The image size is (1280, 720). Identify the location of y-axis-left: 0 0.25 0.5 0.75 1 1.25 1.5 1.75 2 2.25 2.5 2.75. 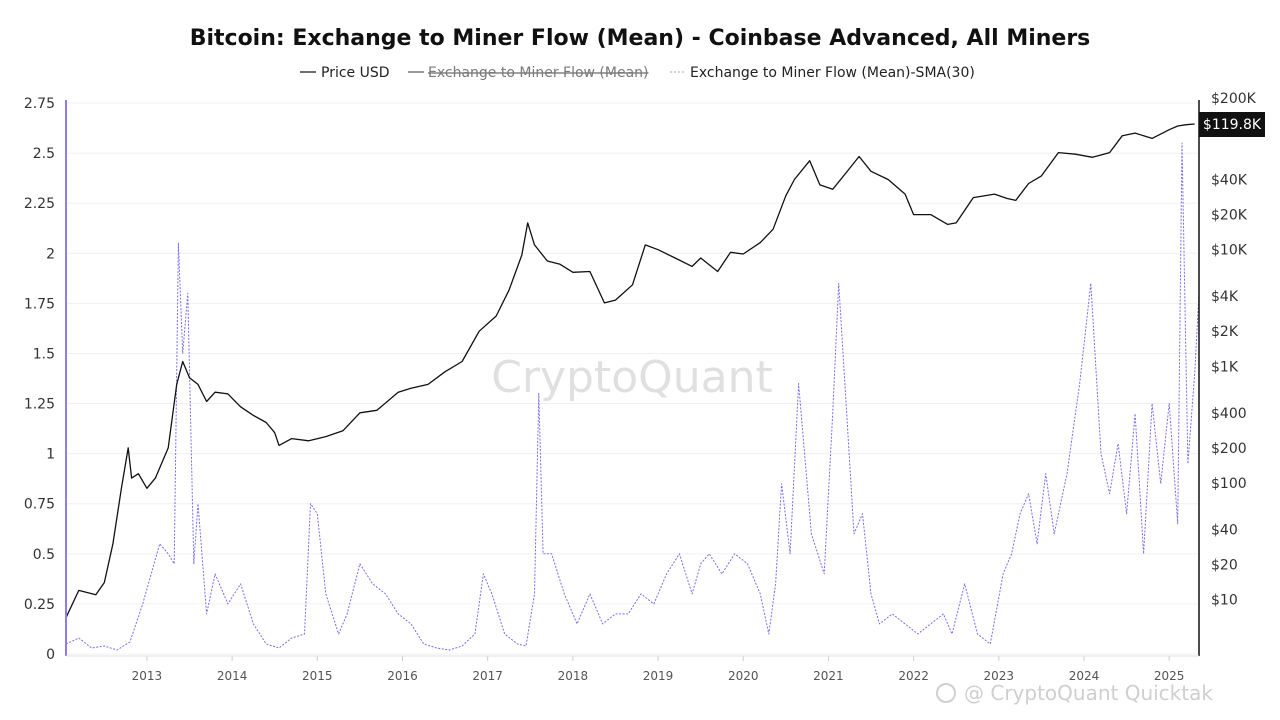
(39, 379).